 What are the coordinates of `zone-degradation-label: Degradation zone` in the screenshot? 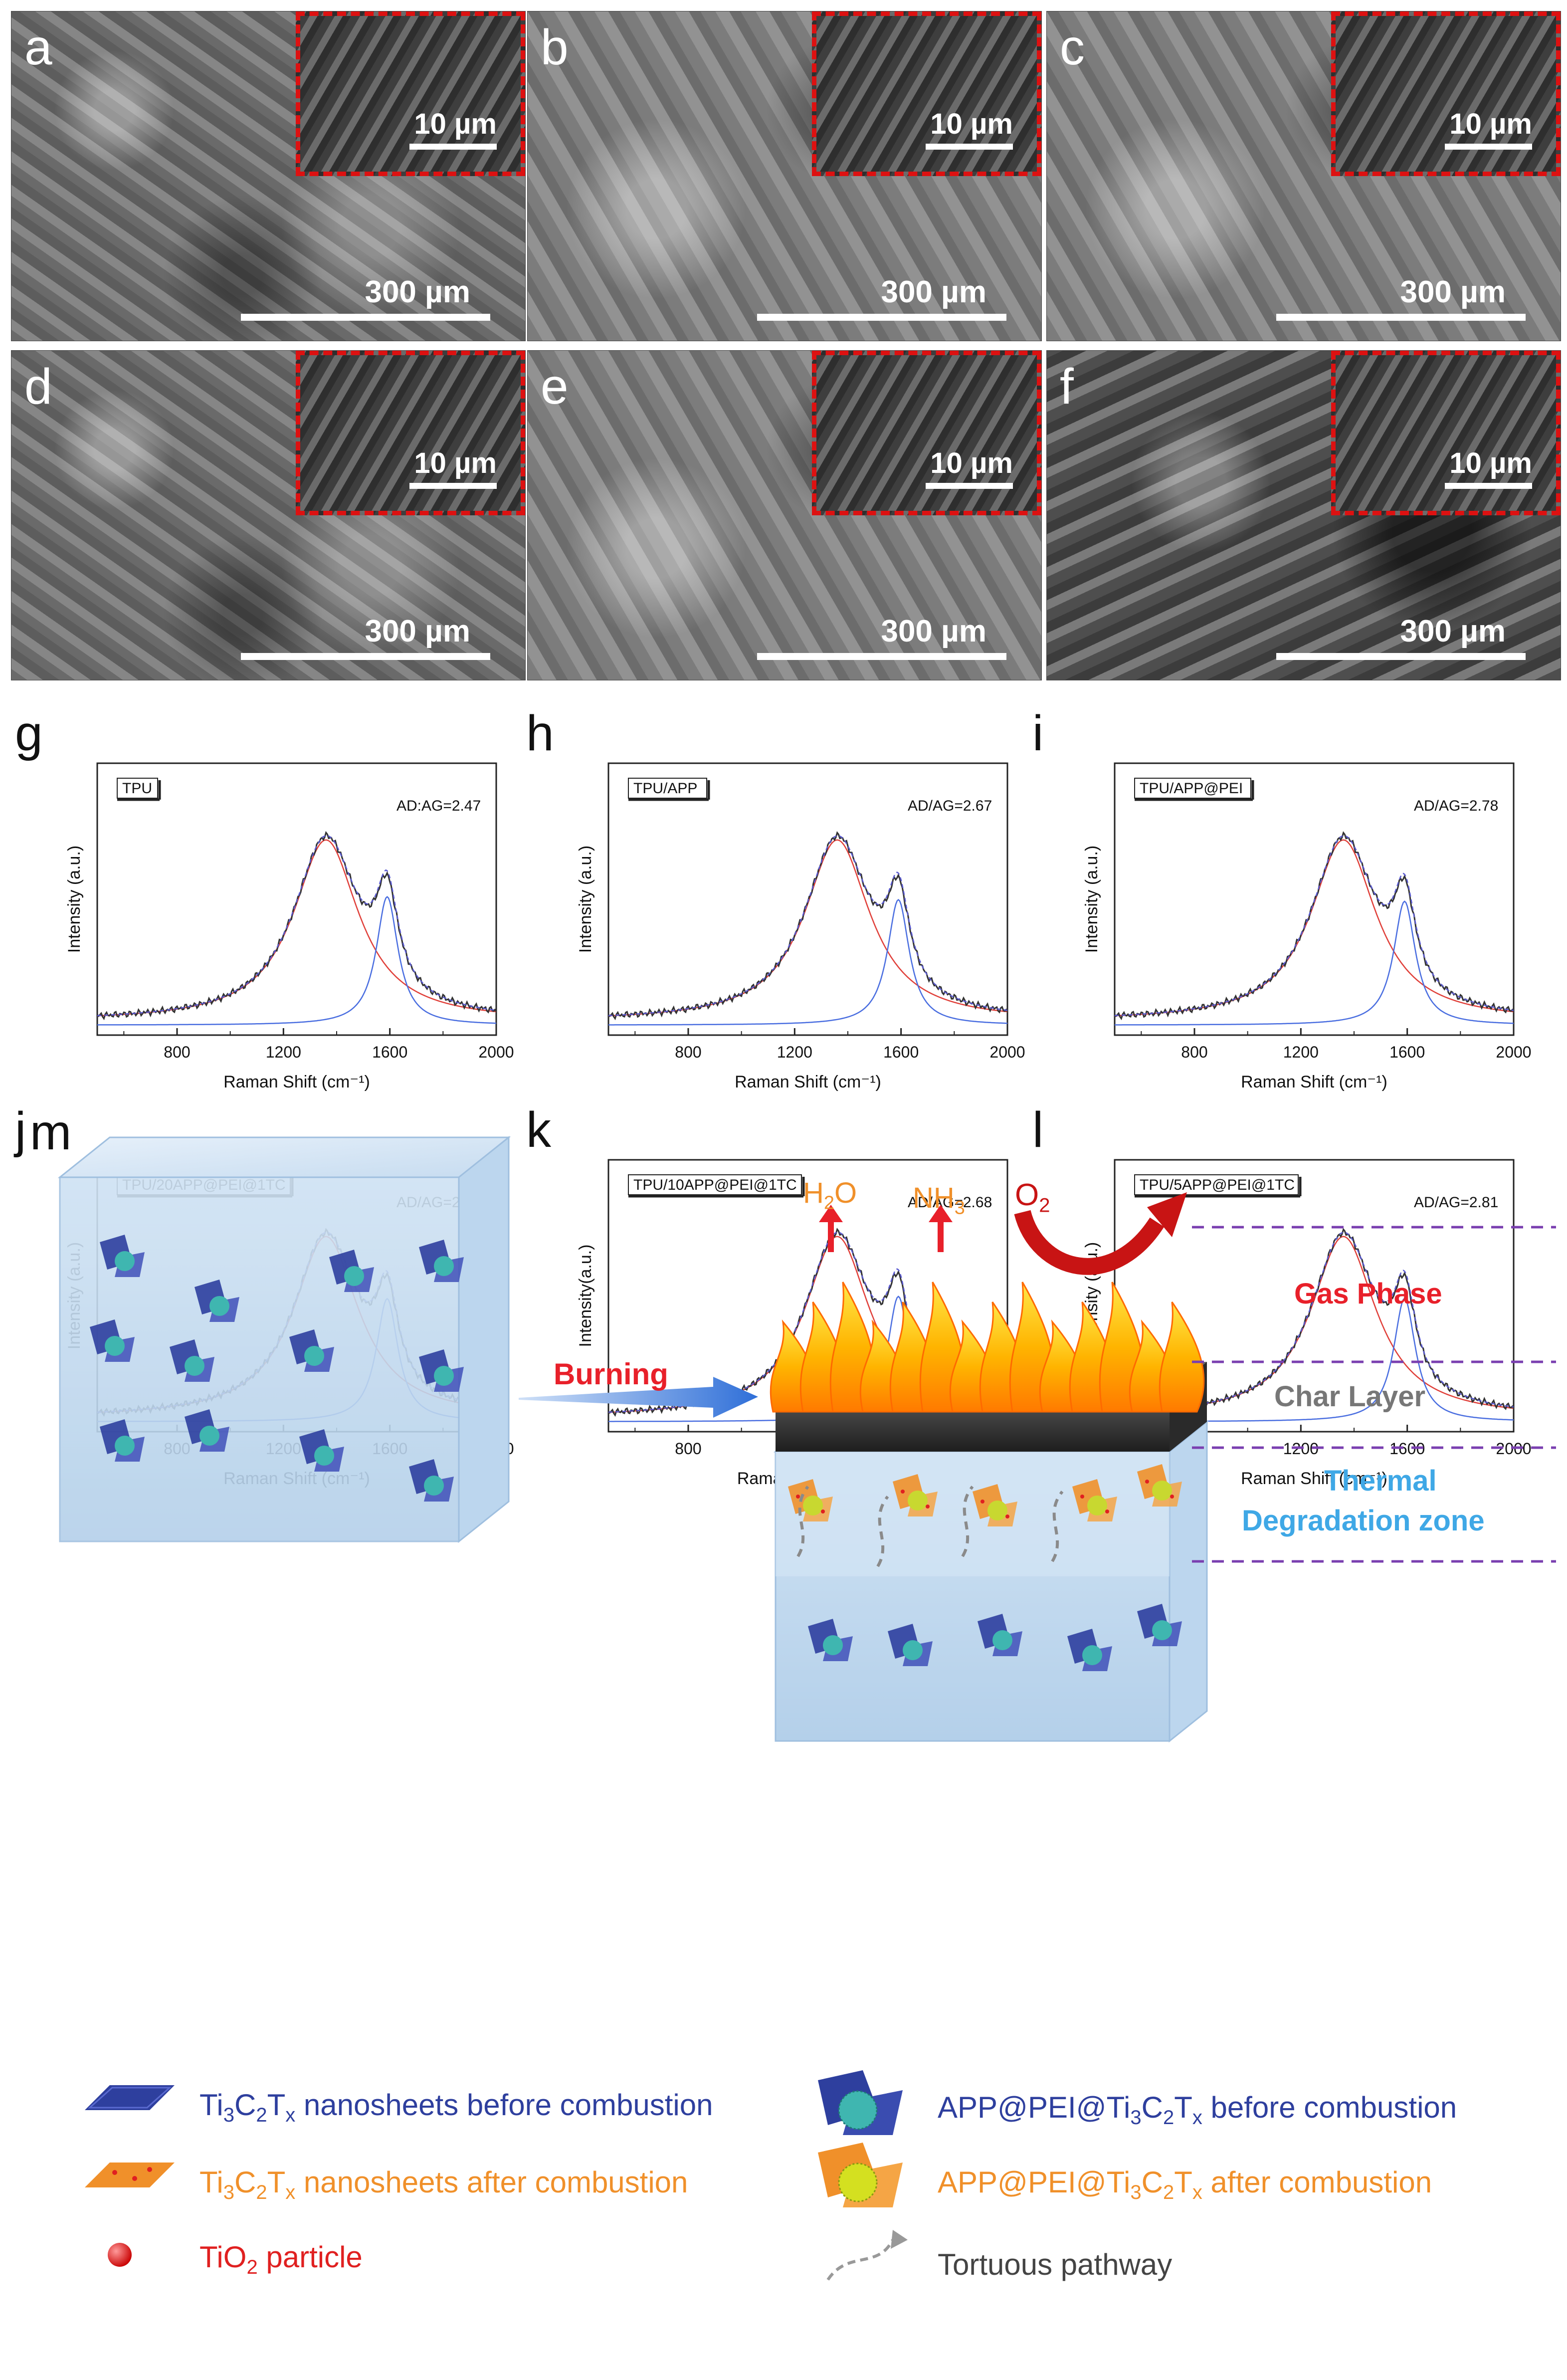 It's located at (1363, 1521).